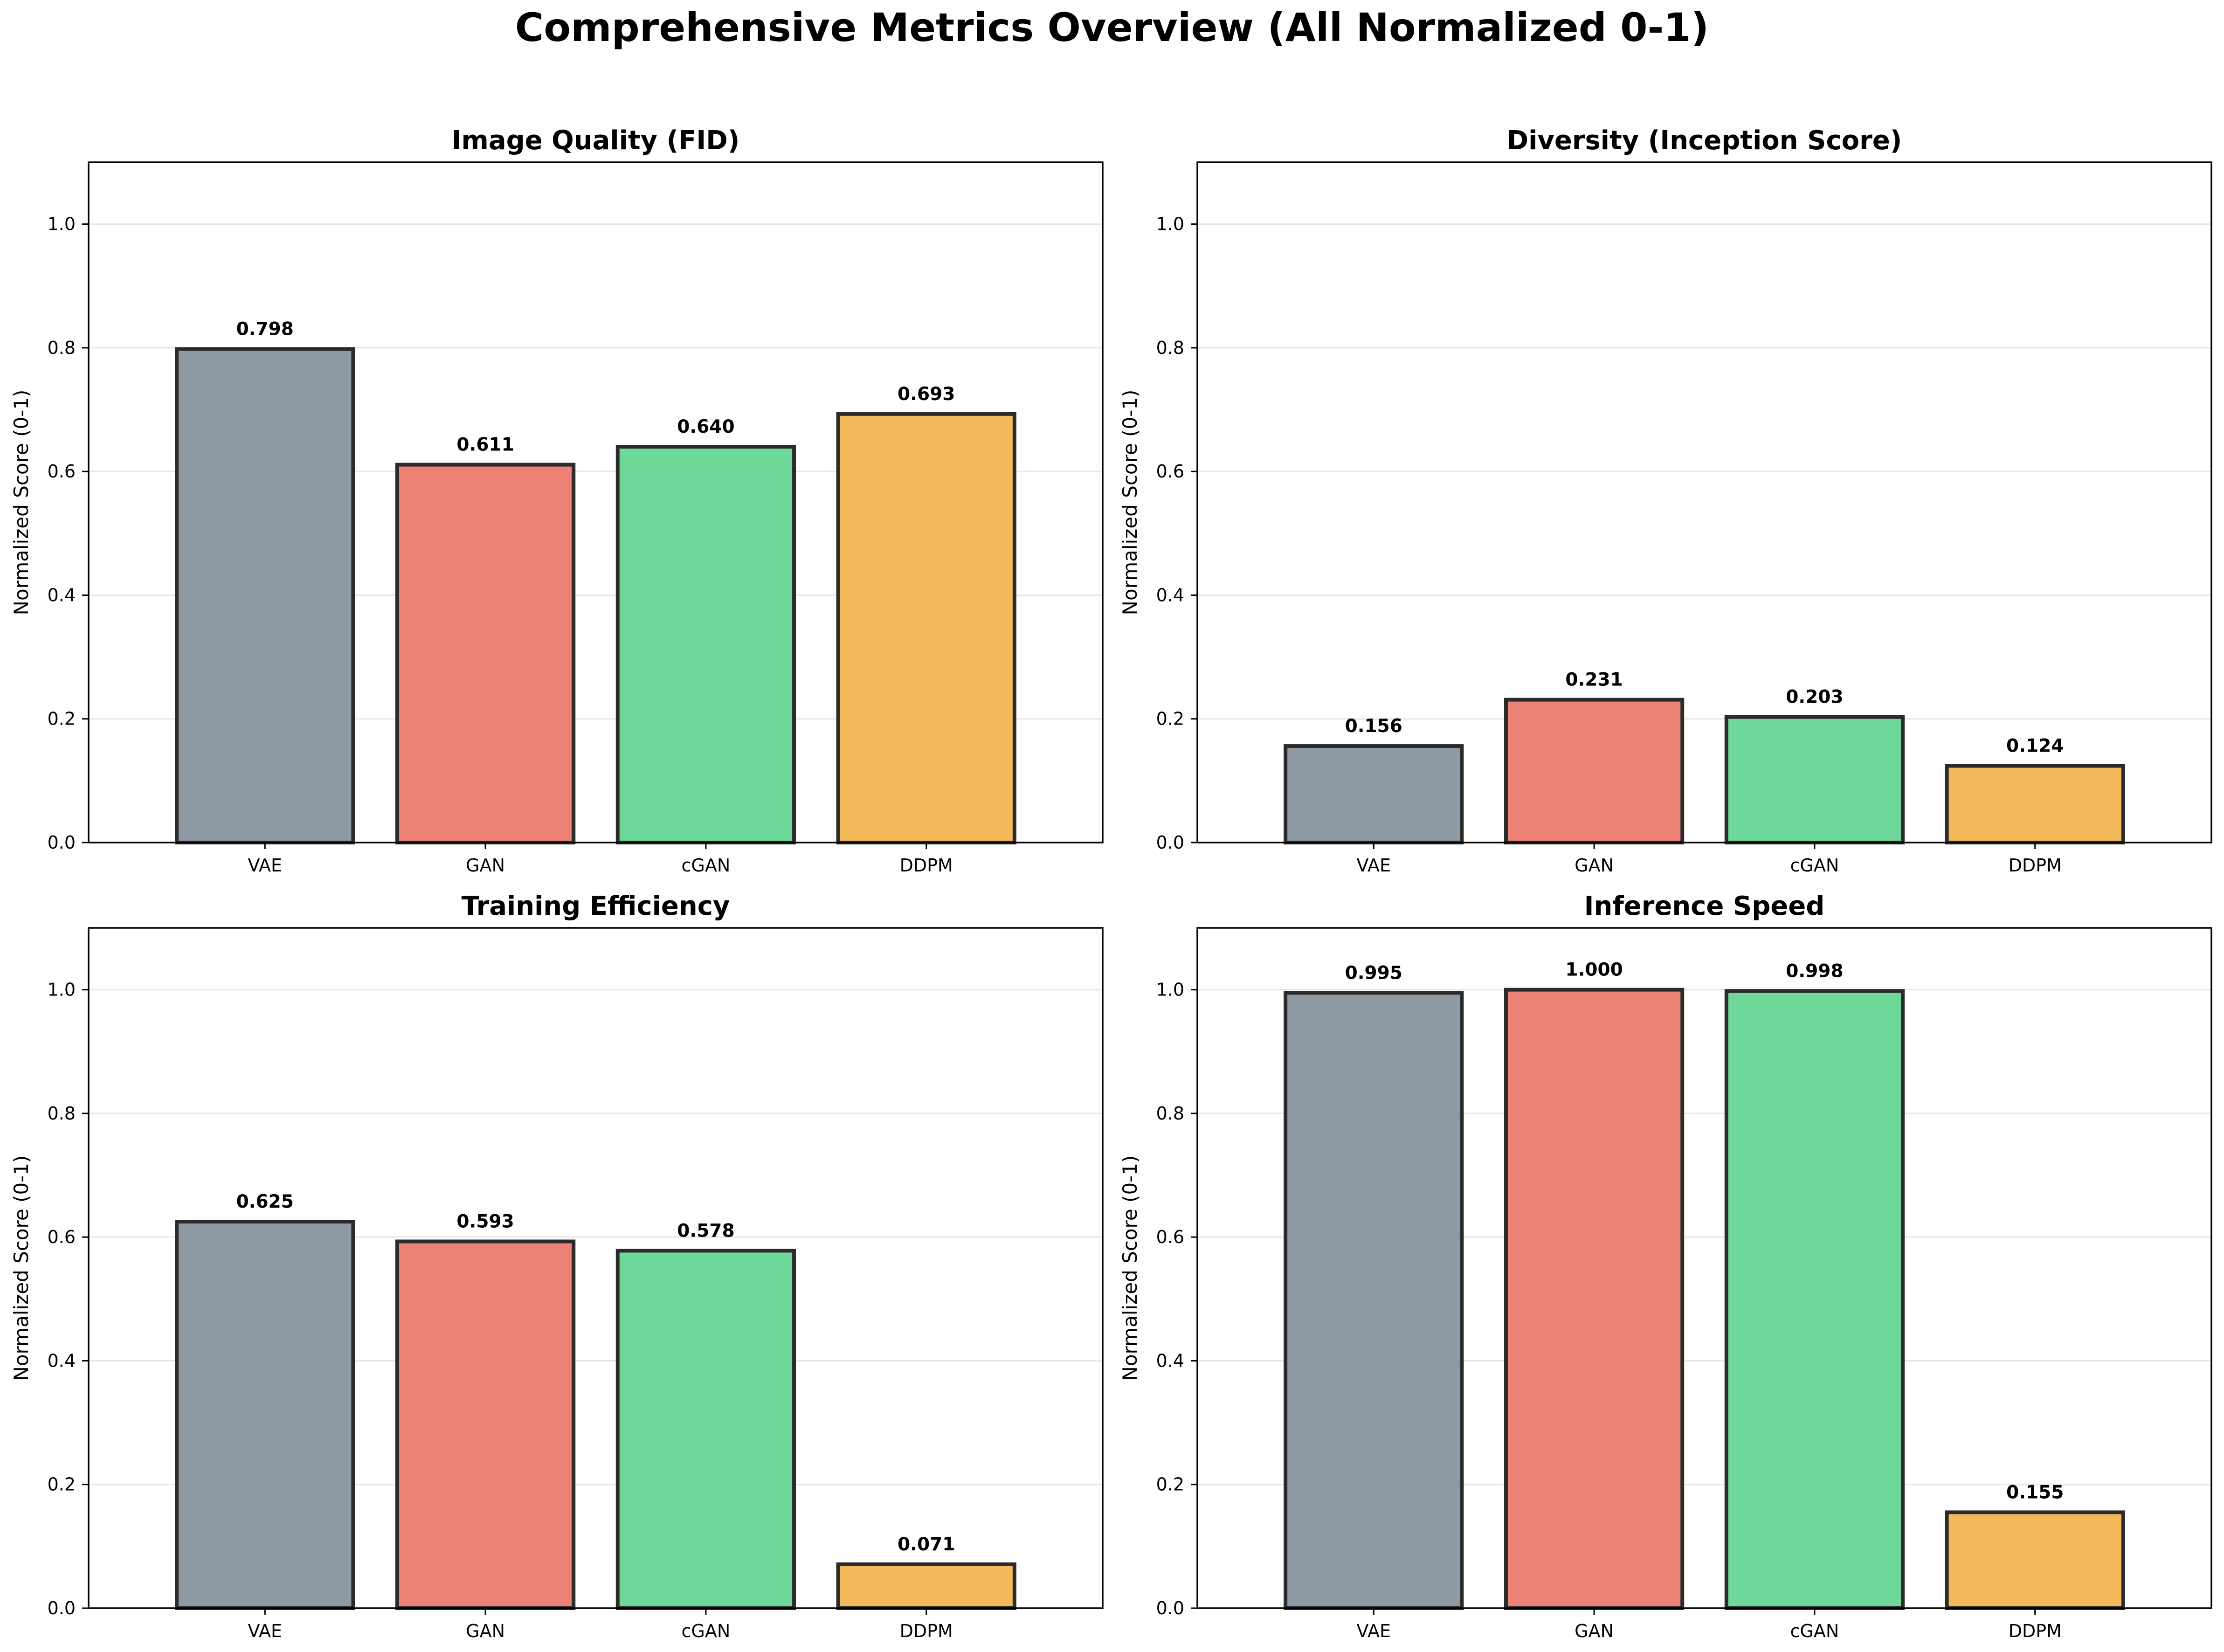 This screenshot has width=2224, height=1652. Describe the element at coordinates (2035, 1492) in the screenshot. I see `value-label-ddpm: 0.155` at that location.